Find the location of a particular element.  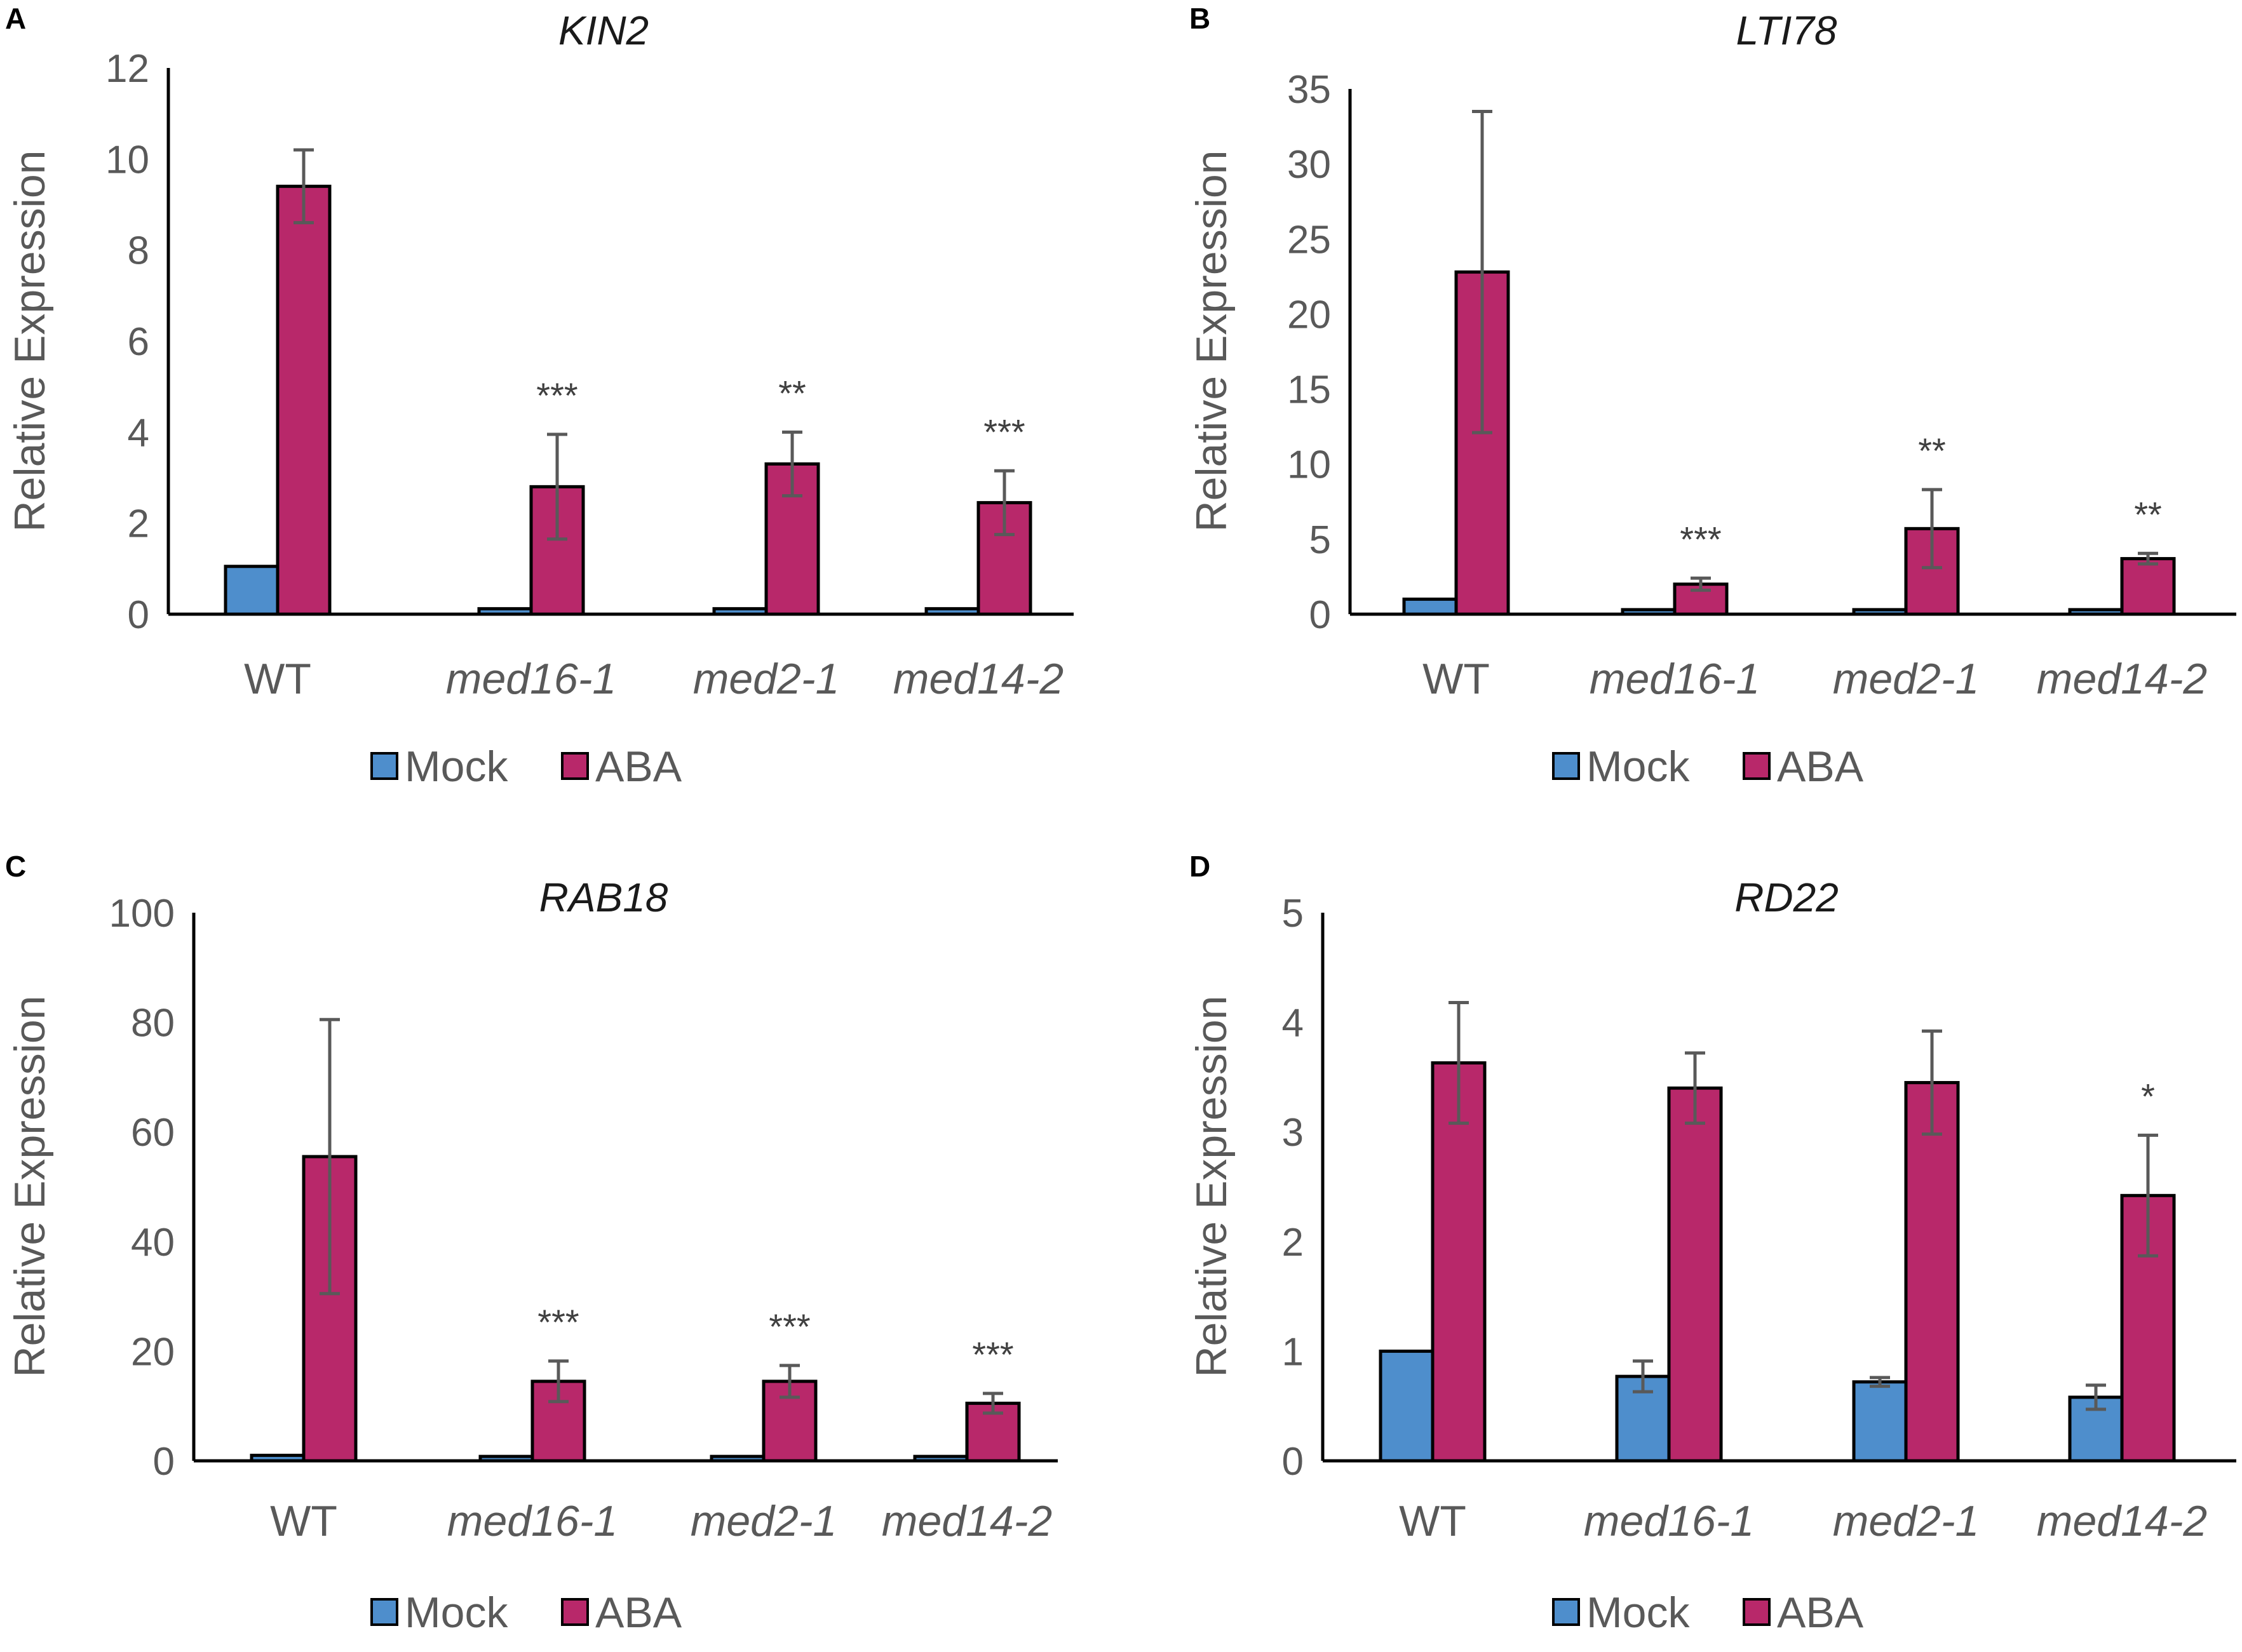

y-tick-label: 8 is located at coordinates (138, 251).